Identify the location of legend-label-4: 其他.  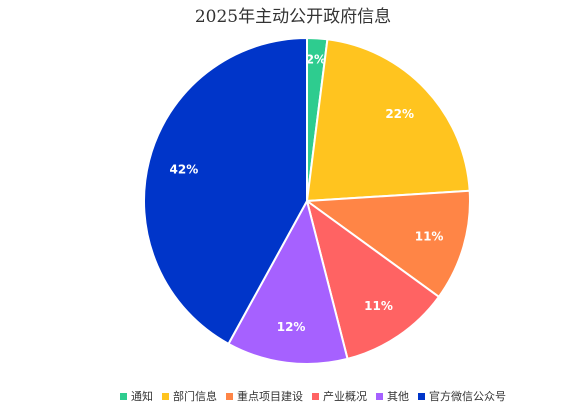
(398, 396).